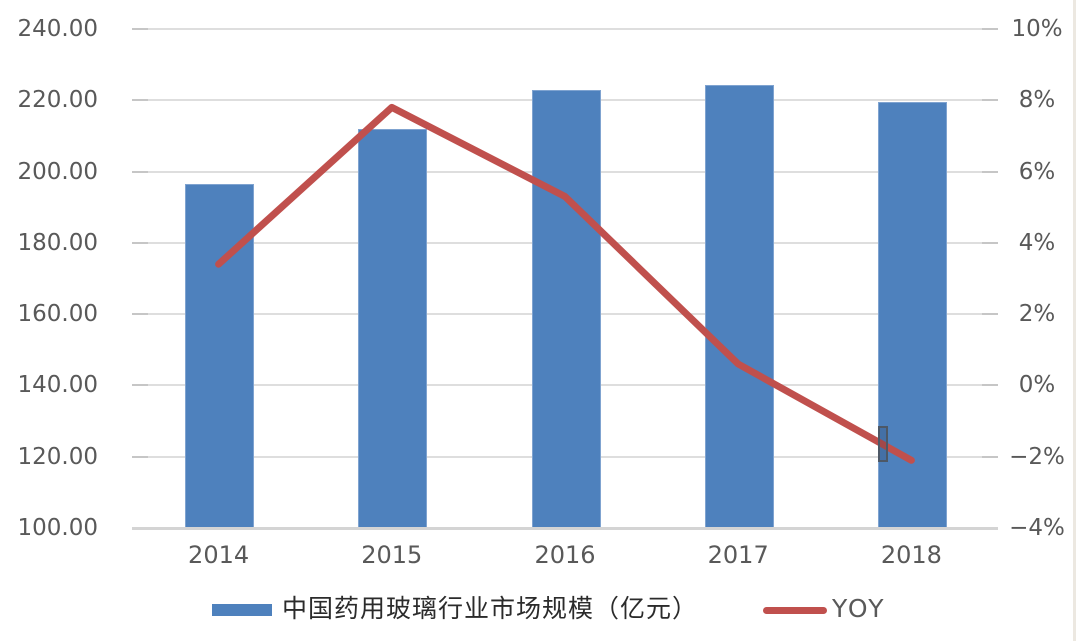 This screenshot has height=641, width=1080. I want to click on left-axis-tick-label: 240.00, so click(57, 29).